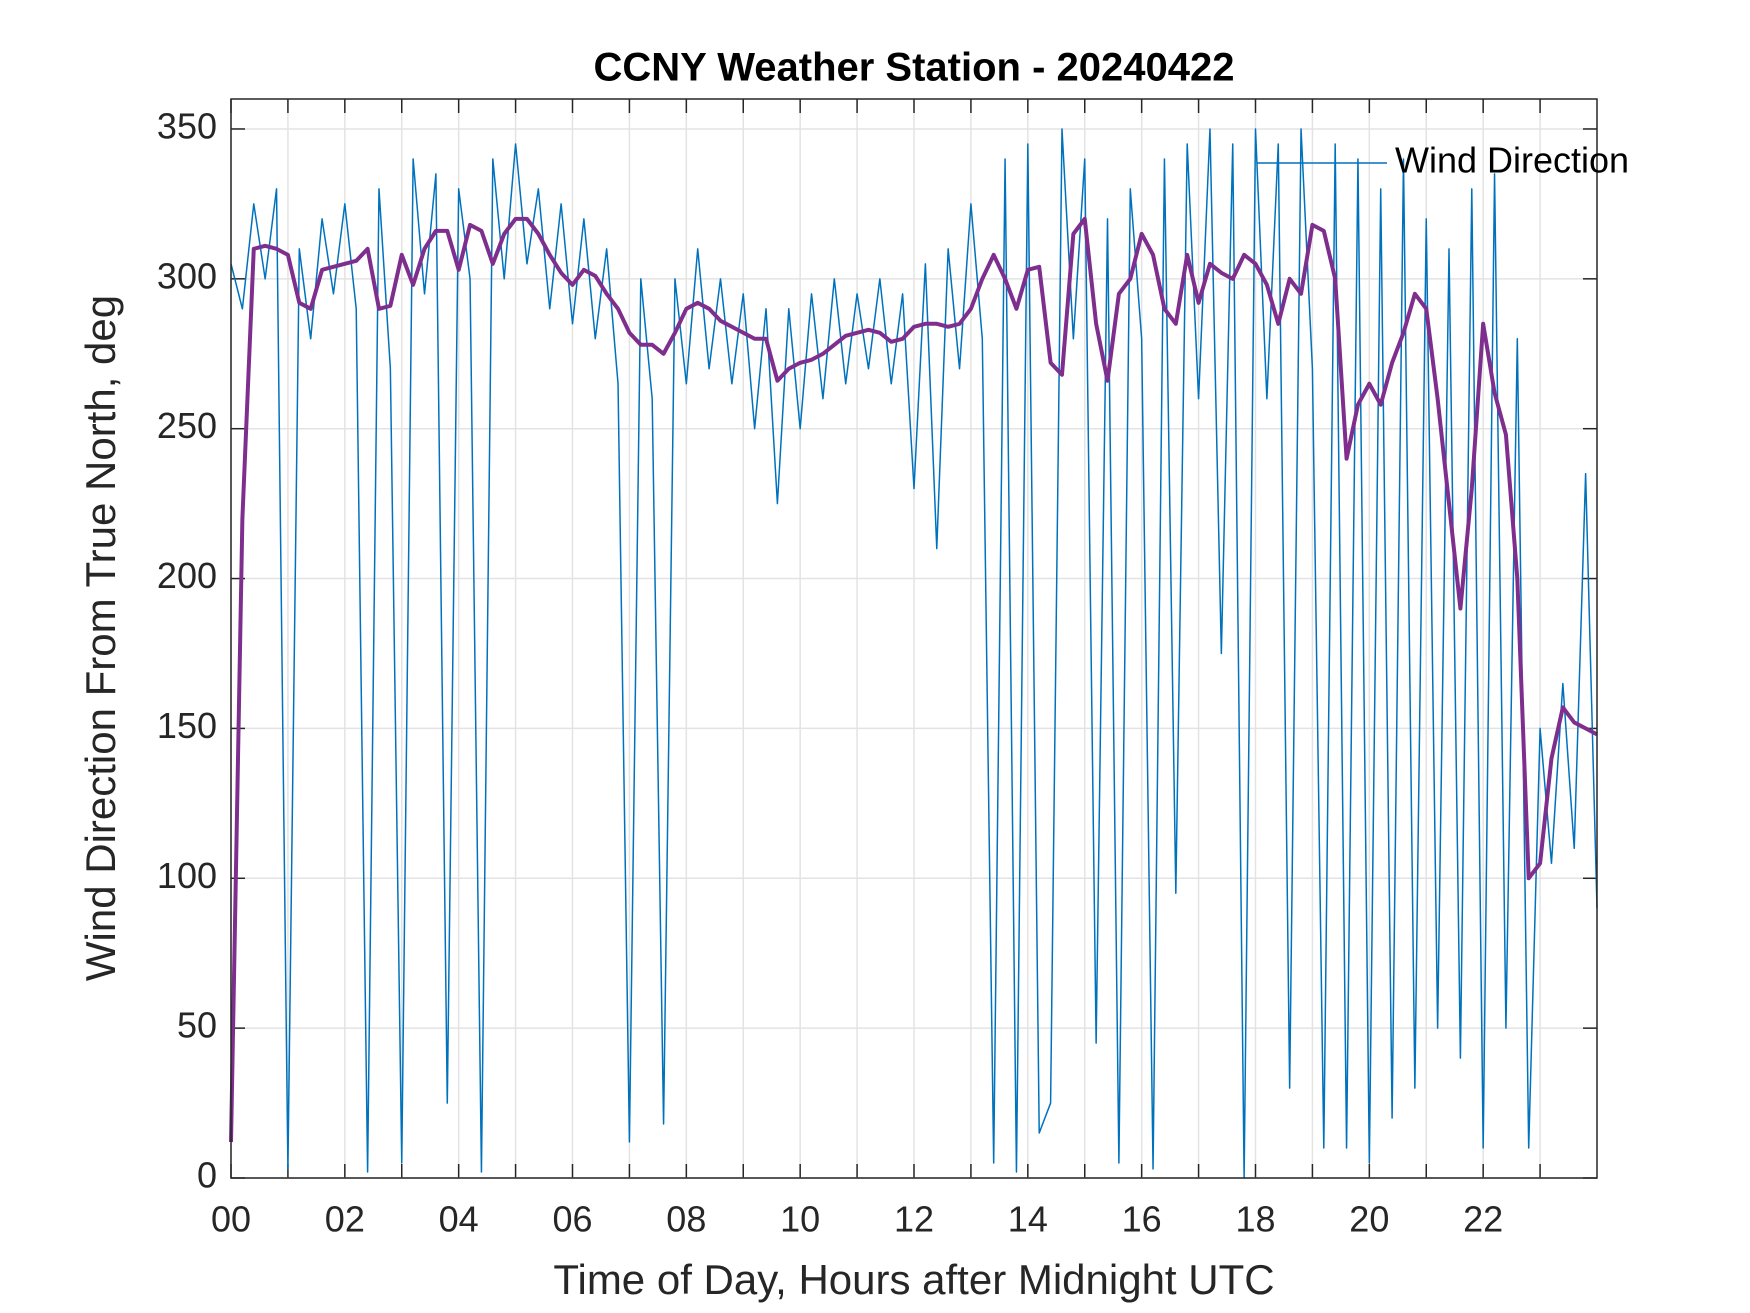 This screenshot has width=1750, height=1313. I want to click on x-tick-label: 06, so click(572, 1219).